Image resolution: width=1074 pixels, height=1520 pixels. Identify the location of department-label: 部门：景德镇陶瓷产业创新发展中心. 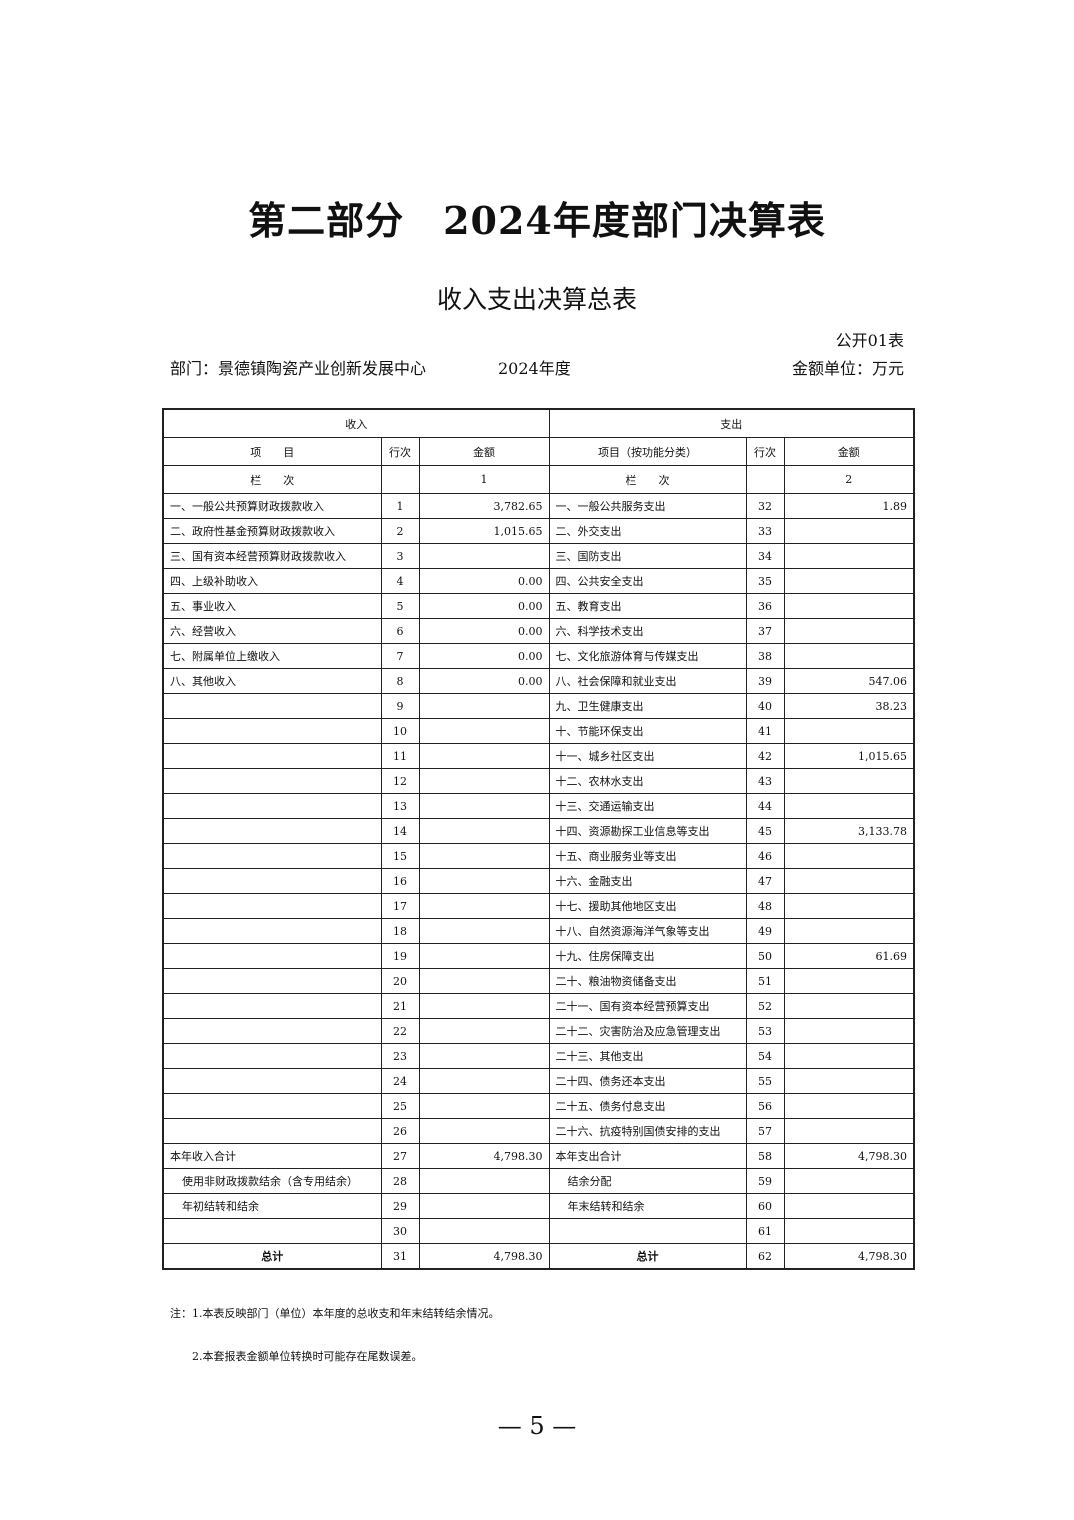
(298, 368).